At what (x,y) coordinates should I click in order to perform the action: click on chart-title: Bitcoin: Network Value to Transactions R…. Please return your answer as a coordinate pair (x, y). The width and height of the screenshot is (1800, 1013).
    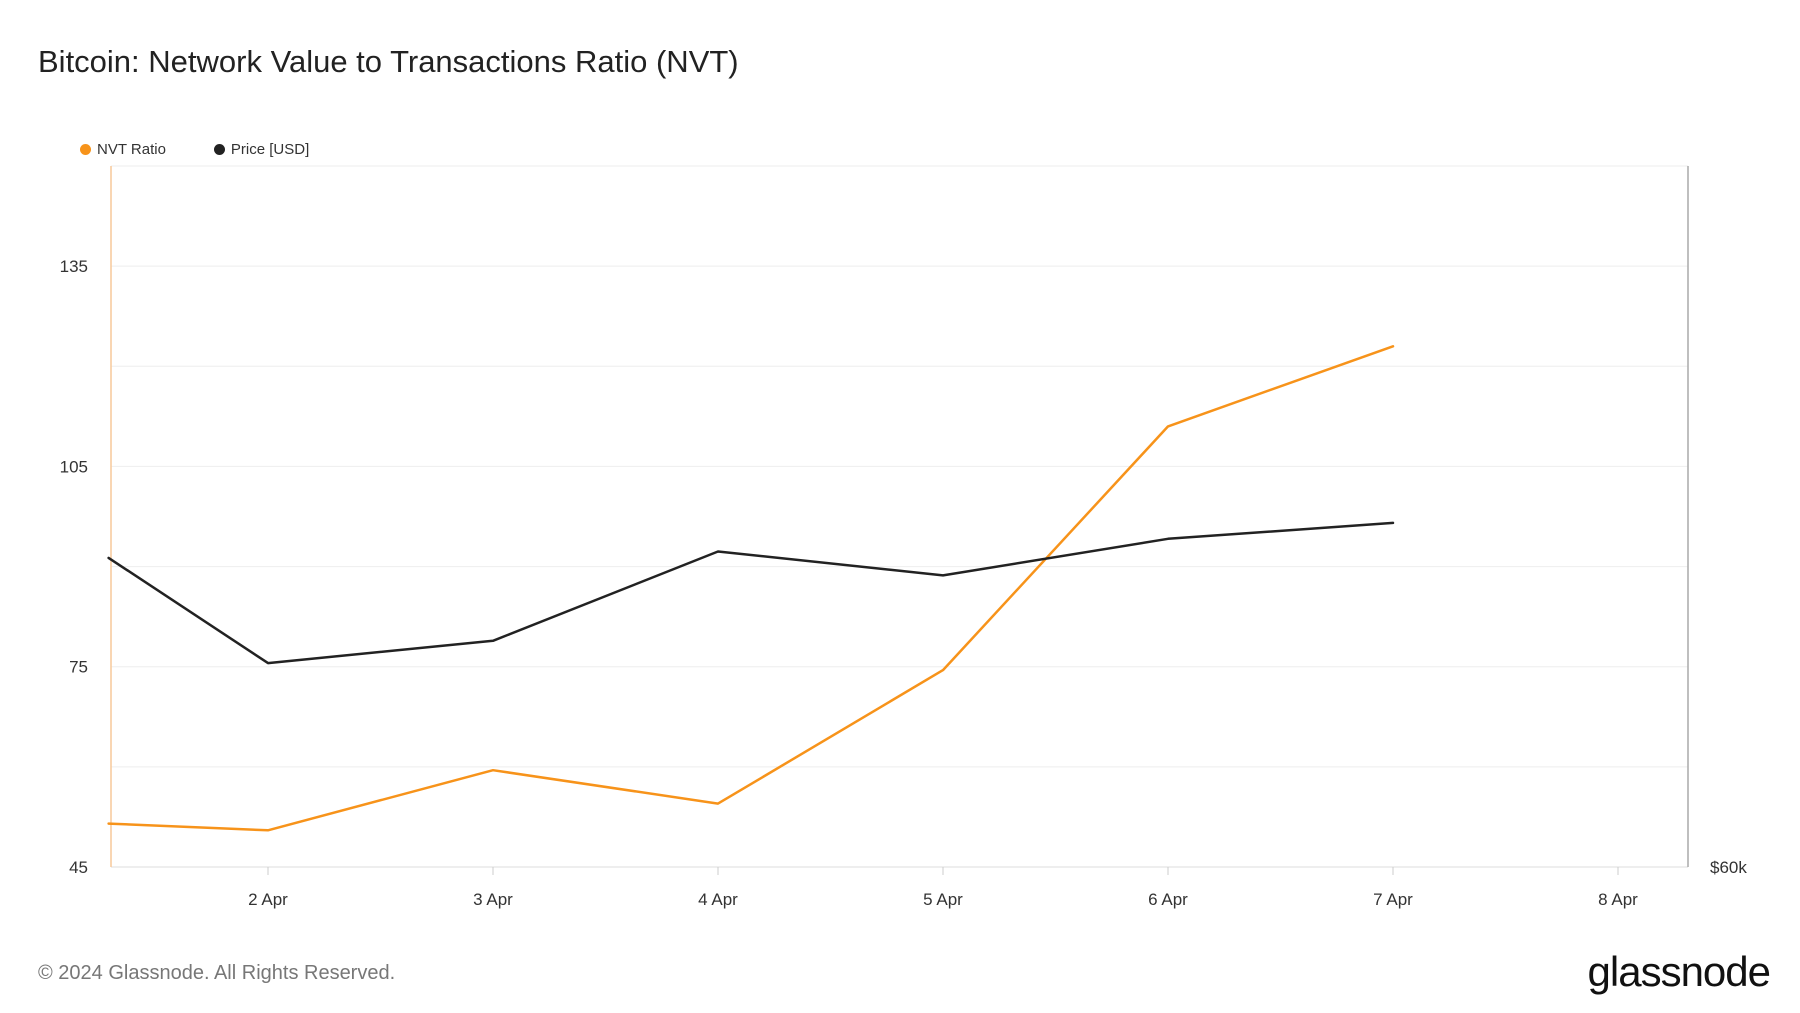
    Looking at the image, I should click on (388, 61).